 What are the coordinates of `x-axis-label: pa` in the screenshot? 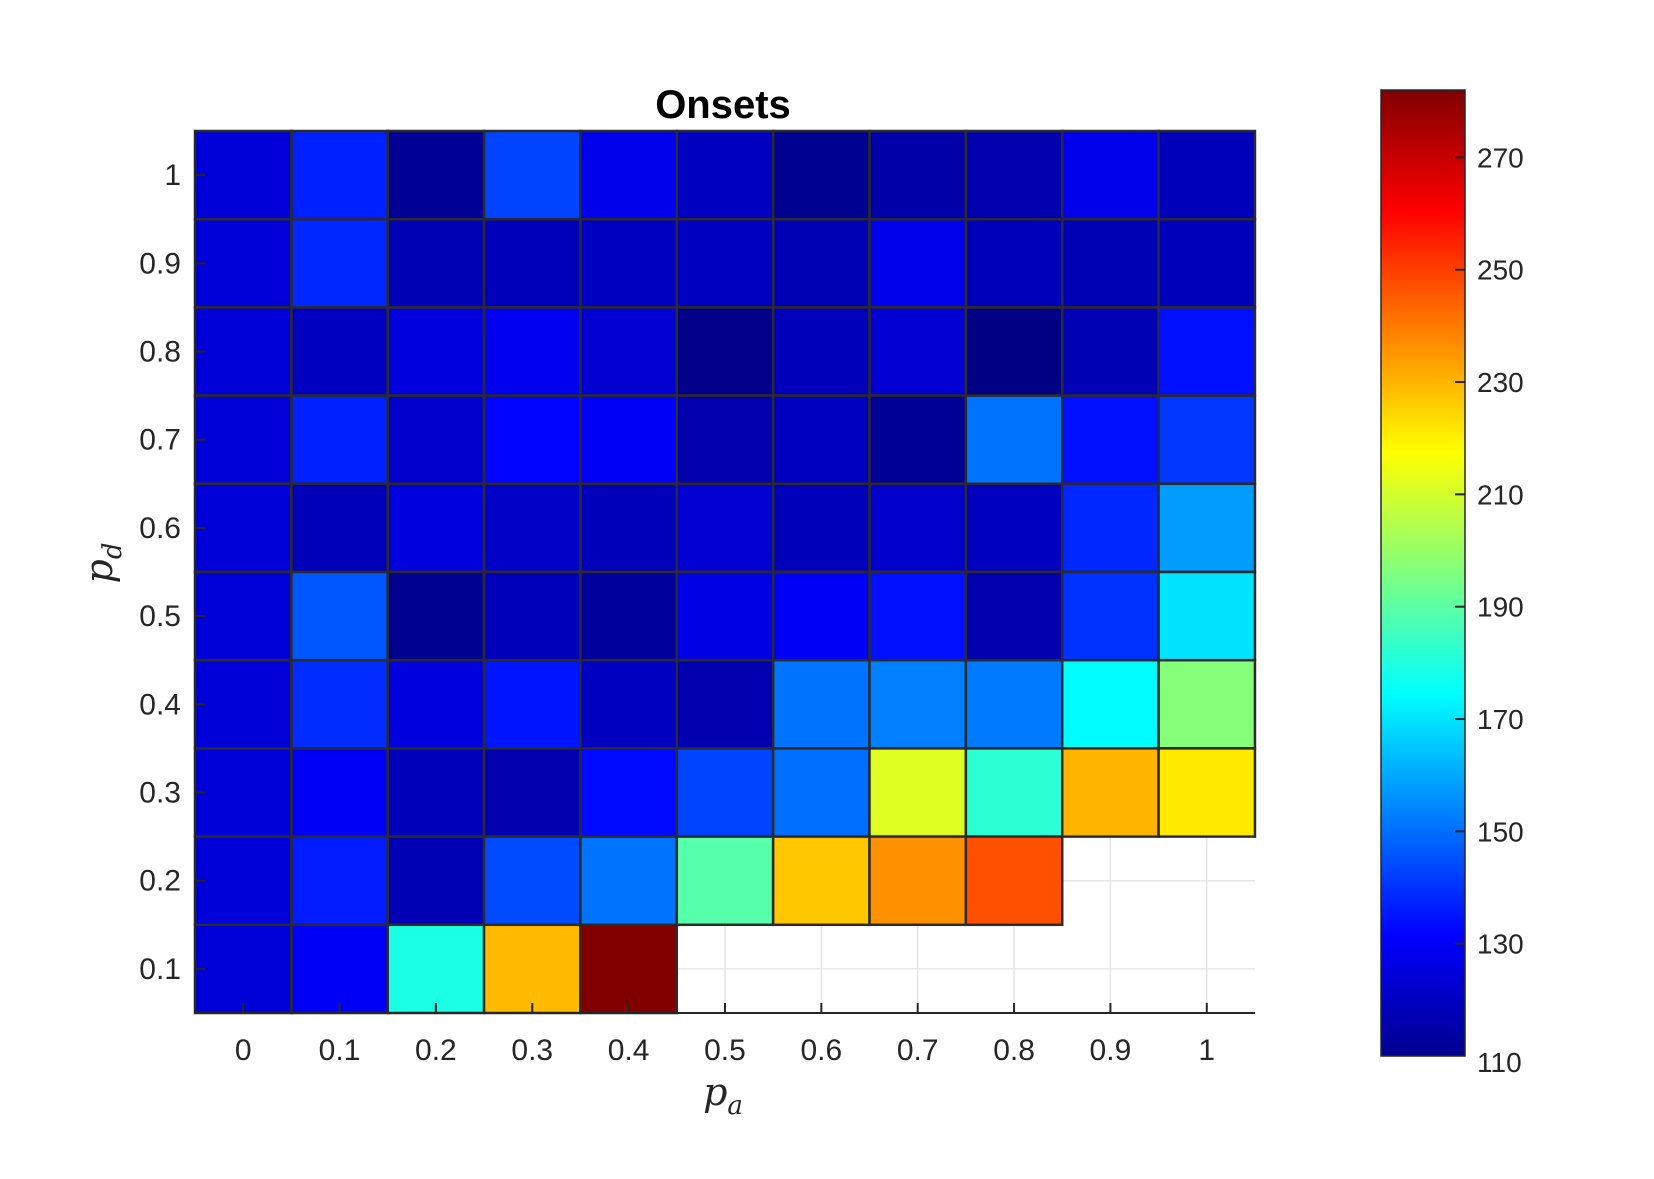 It's located at (723, 1095).